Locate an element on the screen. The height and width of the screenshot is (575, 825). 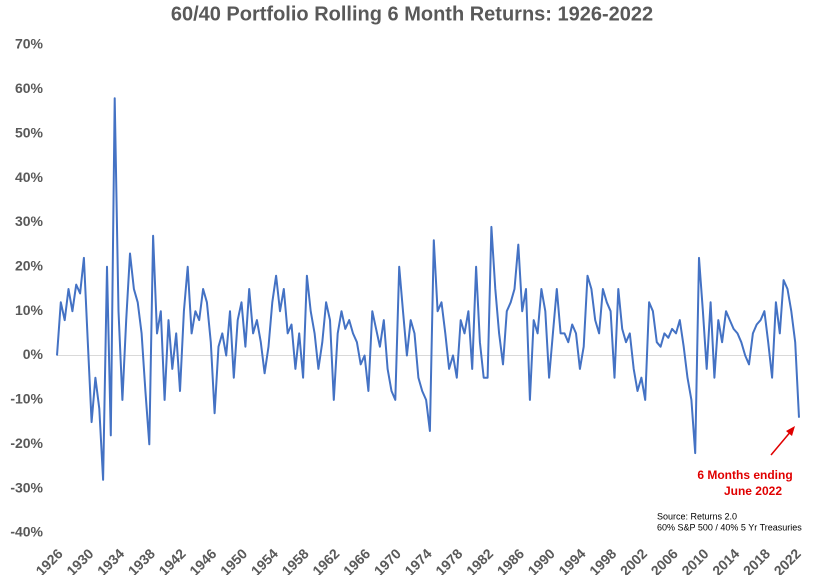
annotation: 6 Months ending is located at coordinates (744, 475).